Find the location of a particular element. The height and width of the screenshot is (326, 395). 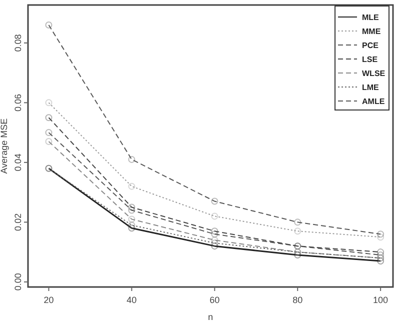

legend-label: LME is located at coordinates (371, 87).